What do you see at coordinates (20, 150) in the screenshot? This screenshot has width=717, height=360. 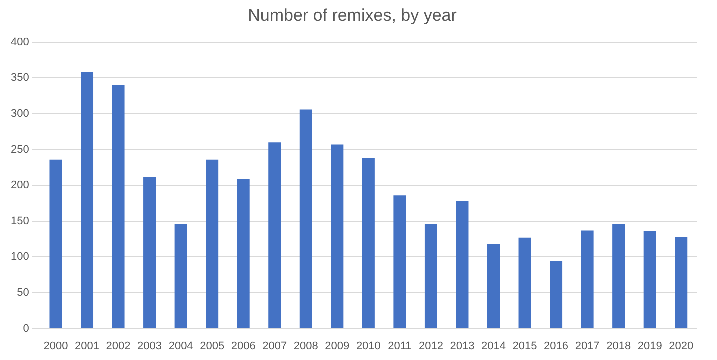 I see `y-tick-label: 250` at bounding box center [20, 150].